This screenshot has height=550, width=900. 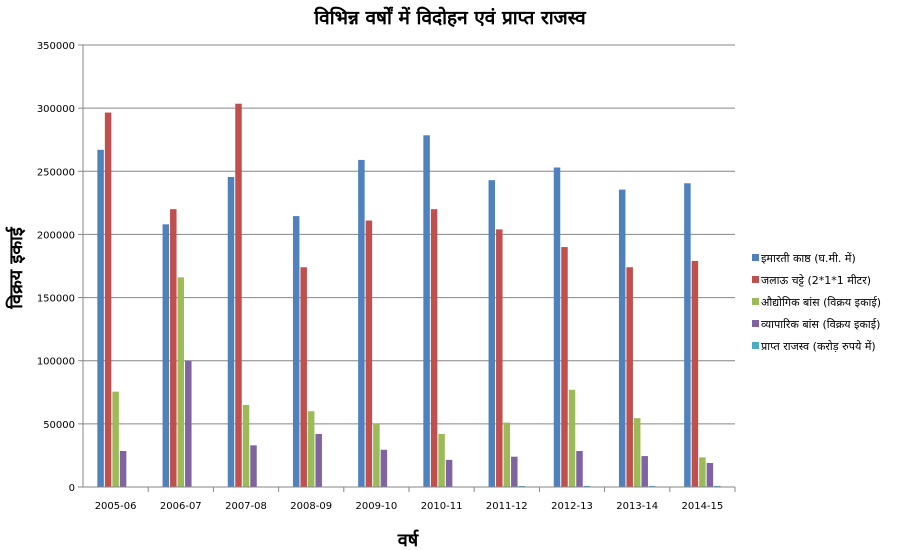 I want to click on x-tick-label: 2013-14, so click(x=637, y=506).